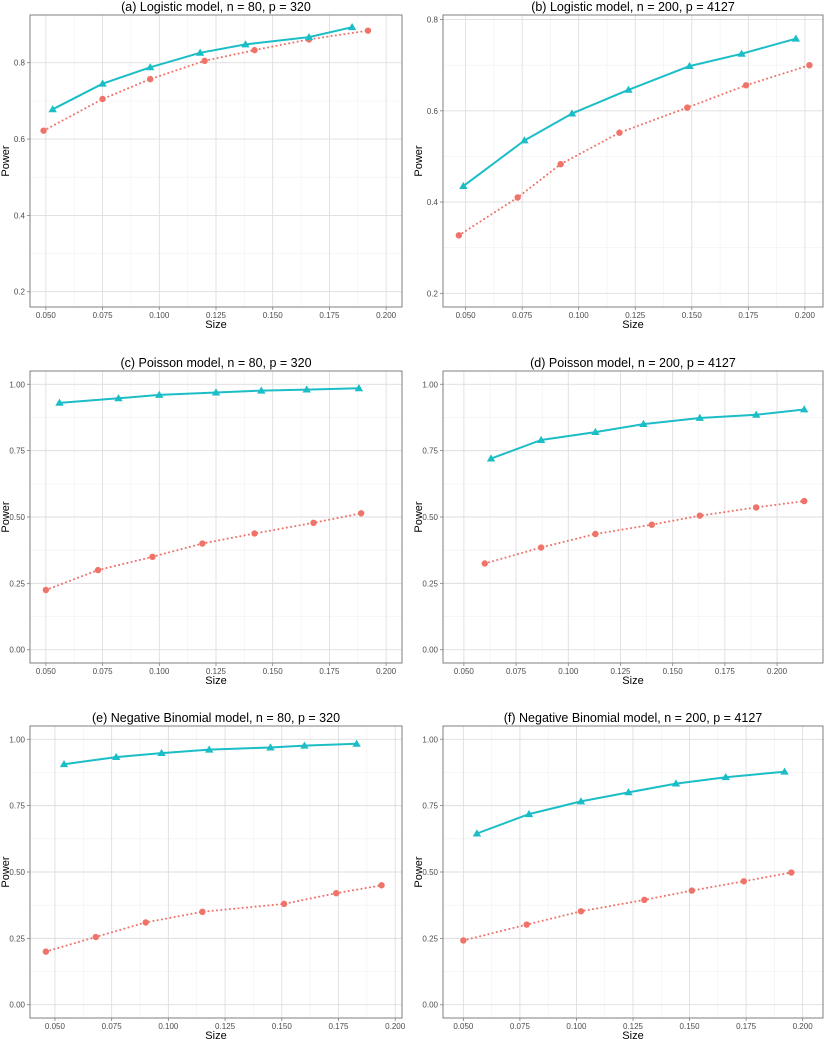  What do you see at coordinates (433, 293) in the screenshot?
I see `y-tick-label: 0.2` at bounding box center [433, 293].